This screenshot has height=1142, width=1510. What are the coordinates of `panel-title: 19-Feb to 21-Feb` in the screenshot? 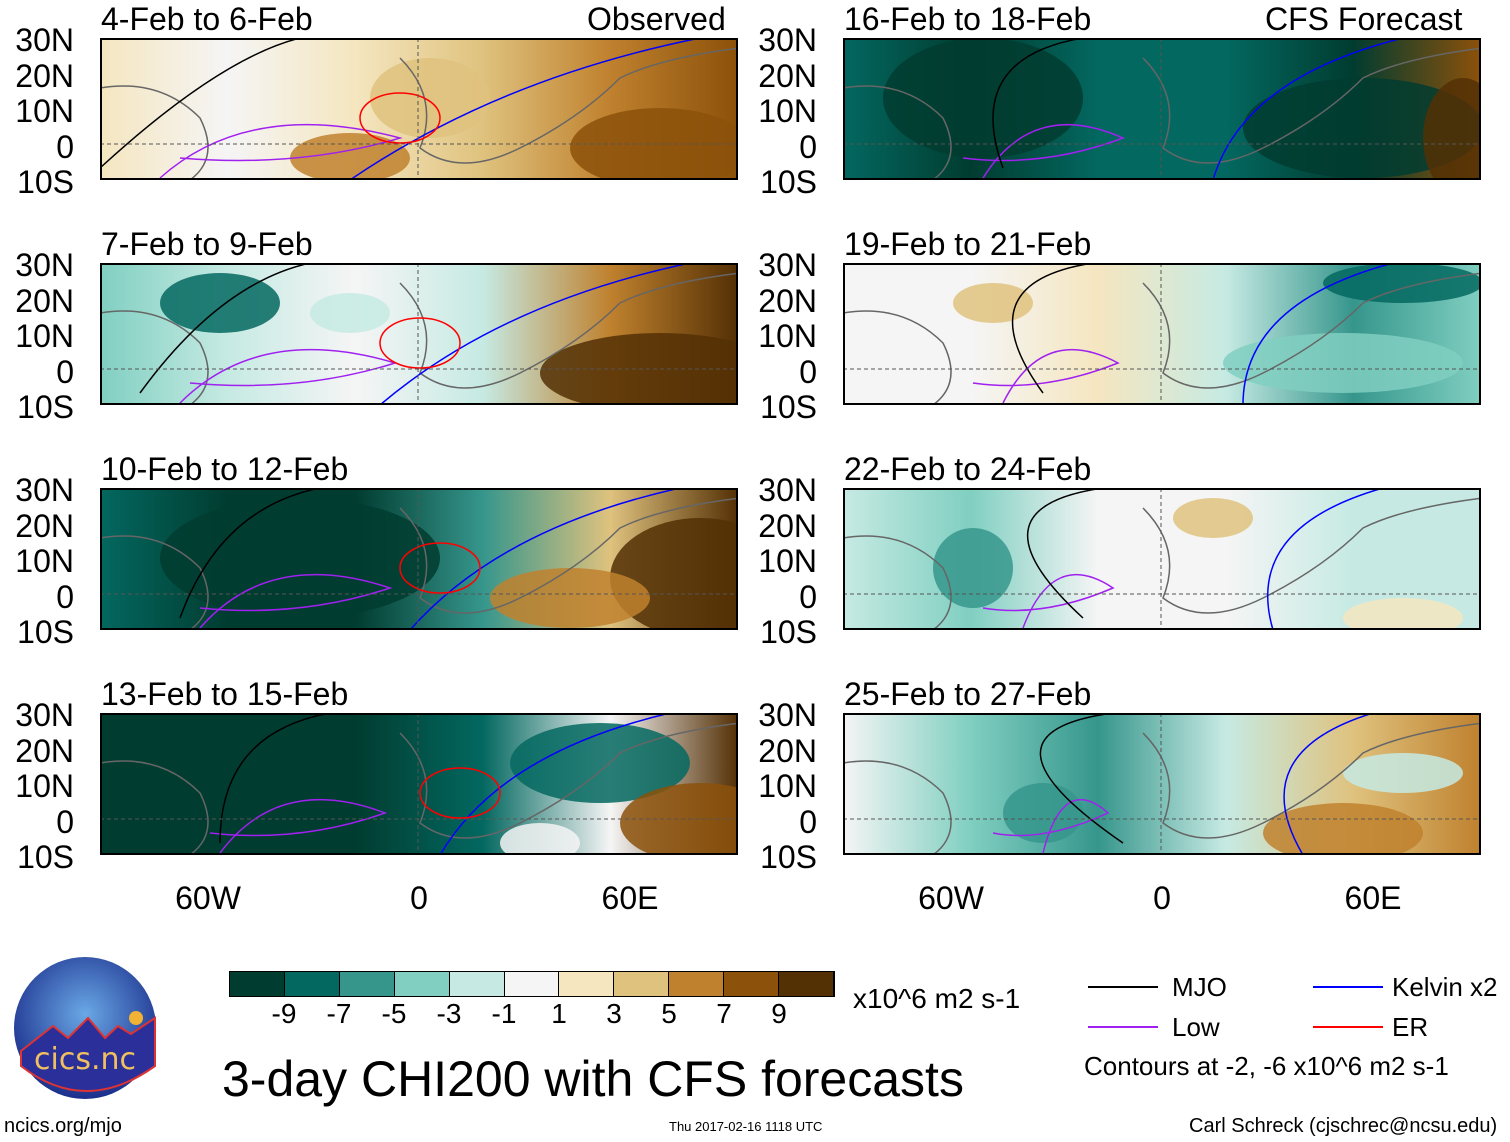 It's located at (968, 244).